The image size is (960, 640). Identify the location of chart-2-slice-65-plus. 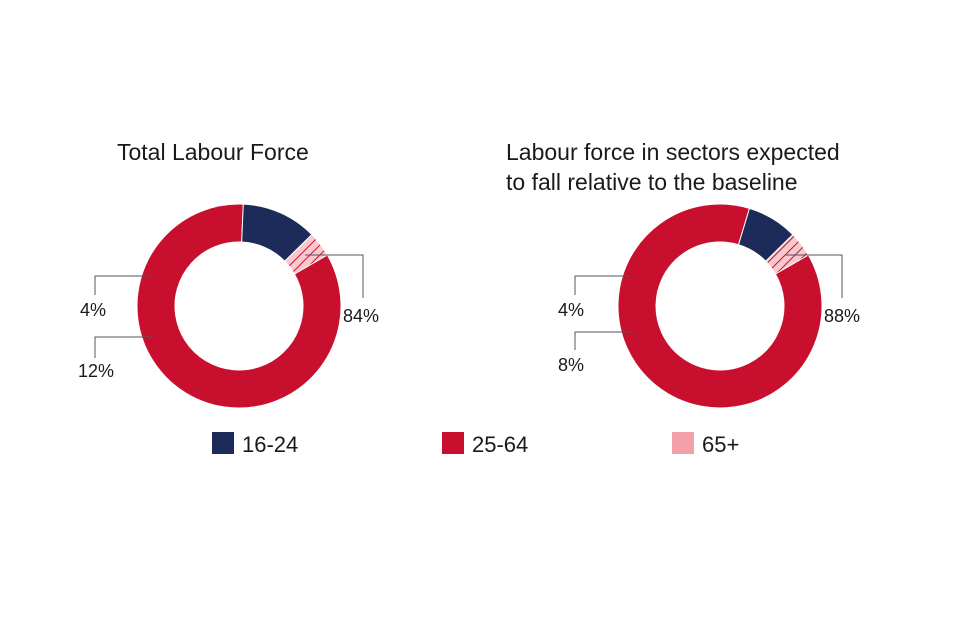
(787, 254).